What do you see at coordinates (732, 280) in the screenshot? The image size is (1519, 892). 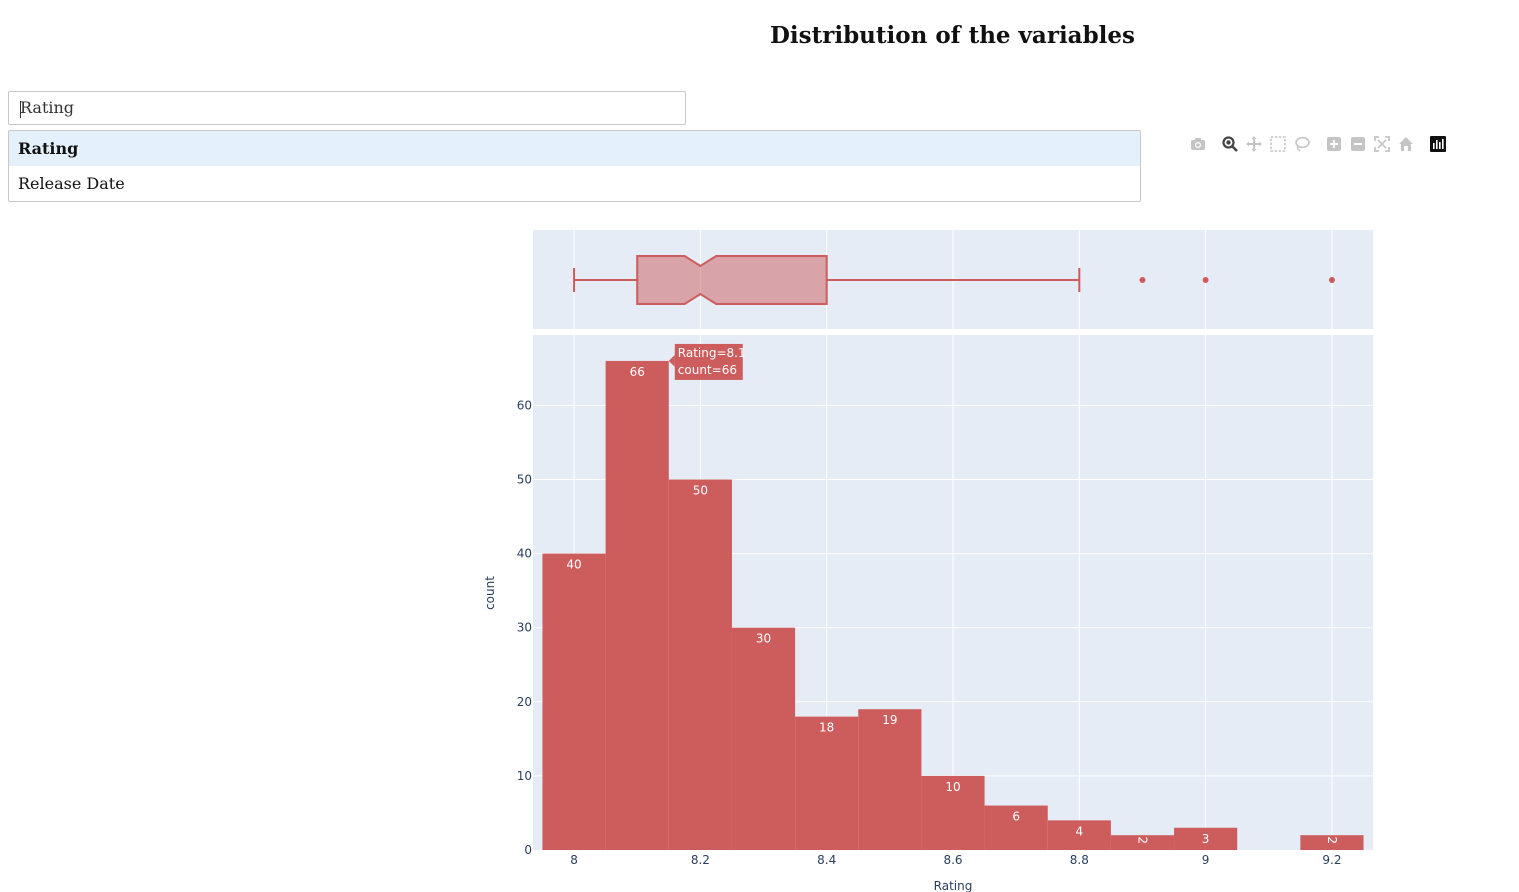 I see `box-body` at bounding box center [732, 280].